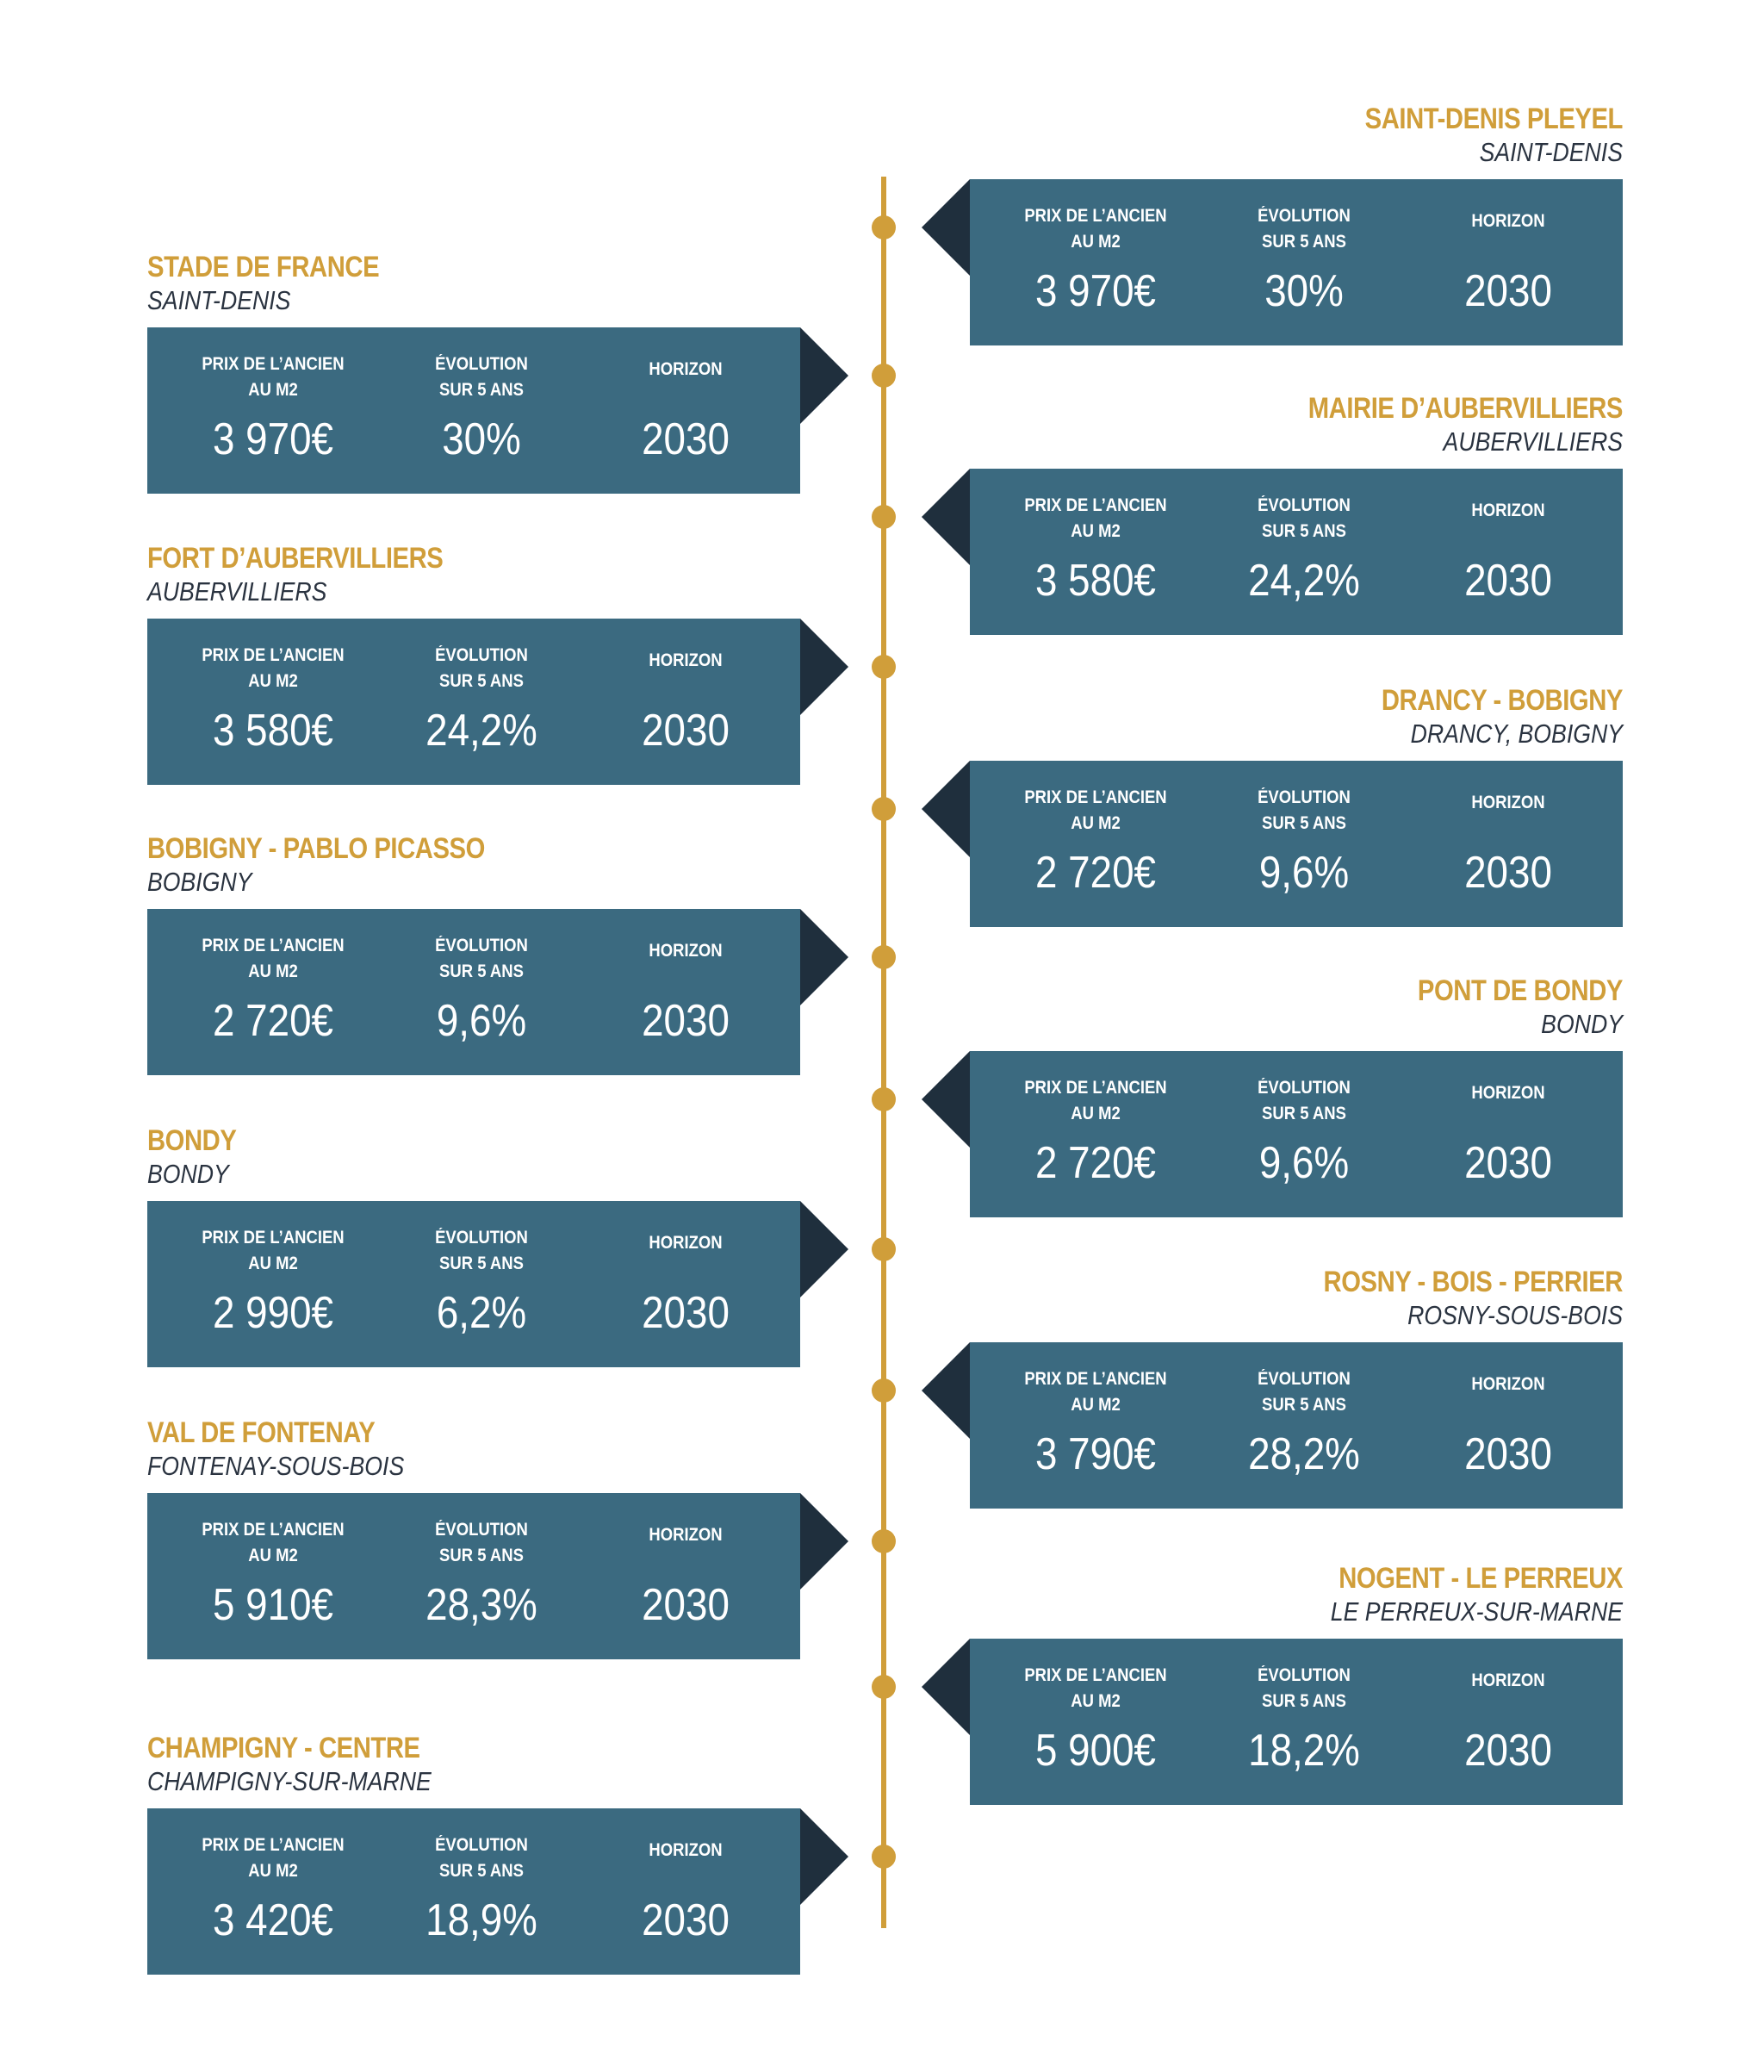 This screenshot has height=2072, width=1764. What do you see at coordinates (276, 1466) in the screenshot?
I see `station-city: FONTENAY-SOUS-BOIS` at bounding box center [276, 1466].